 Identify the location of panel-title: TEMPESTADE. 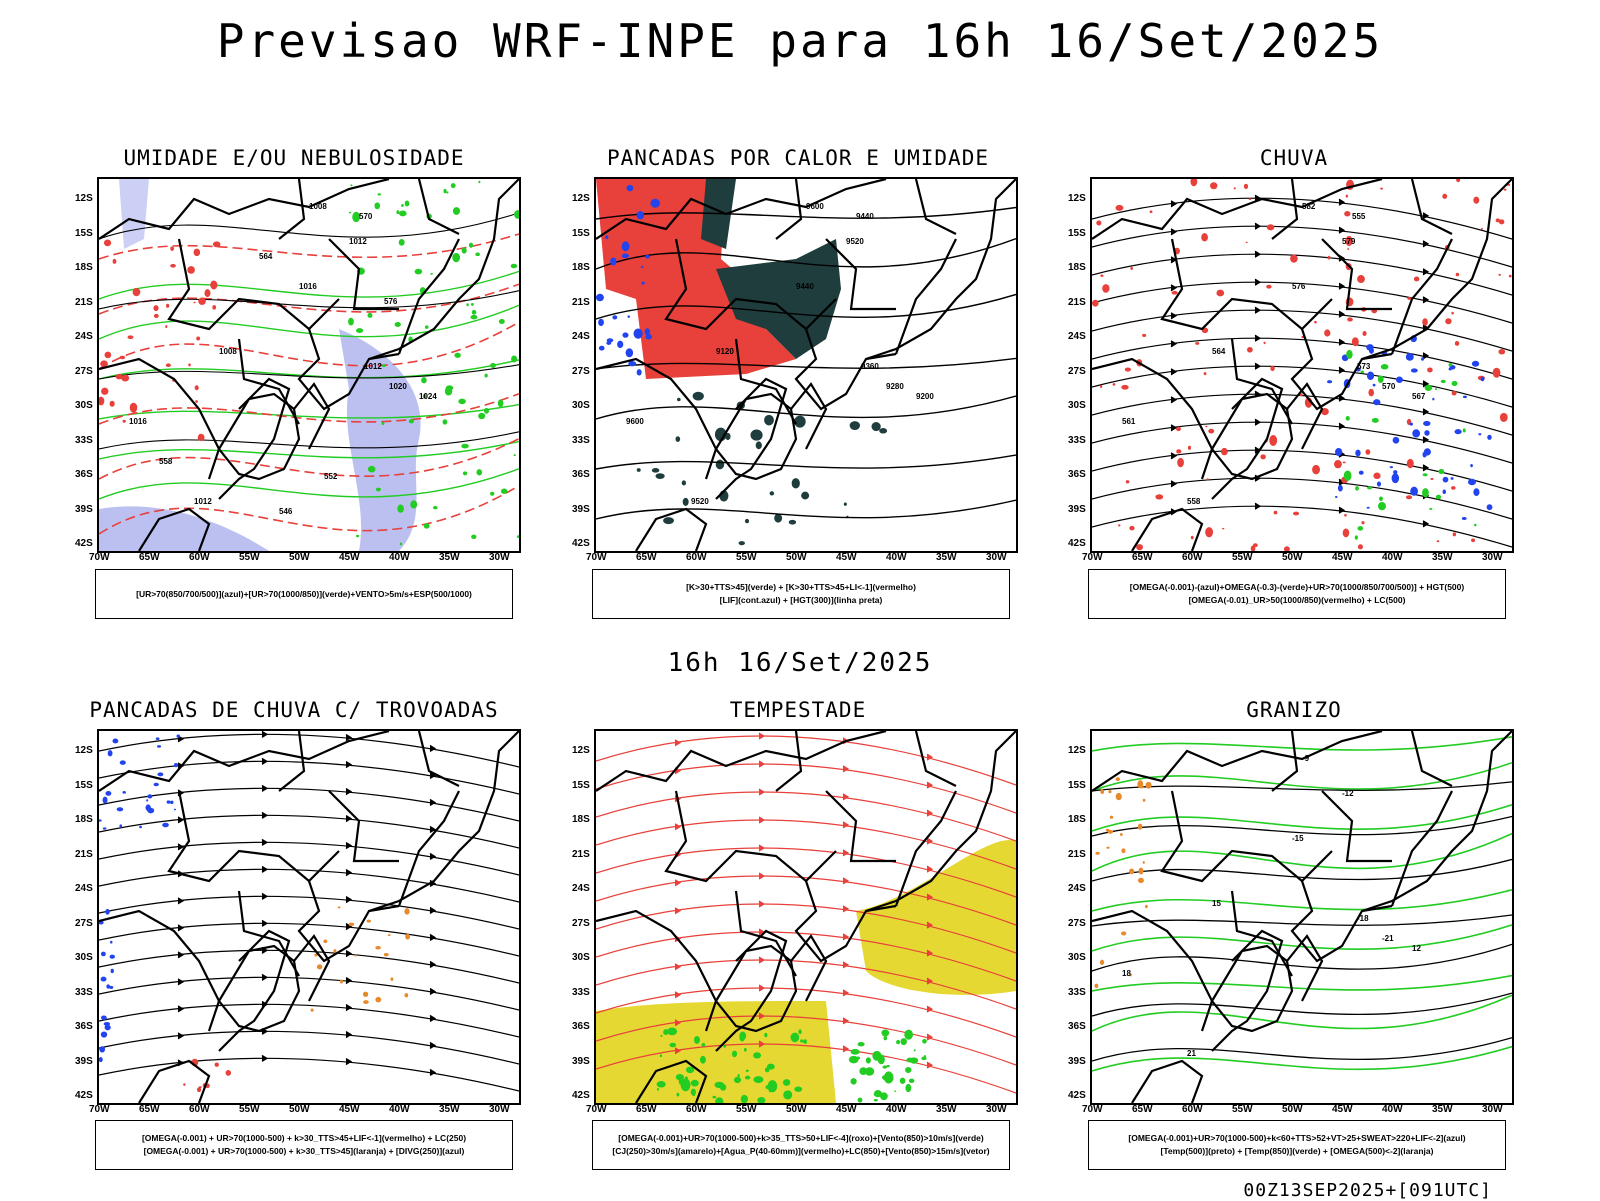
(798, 710).